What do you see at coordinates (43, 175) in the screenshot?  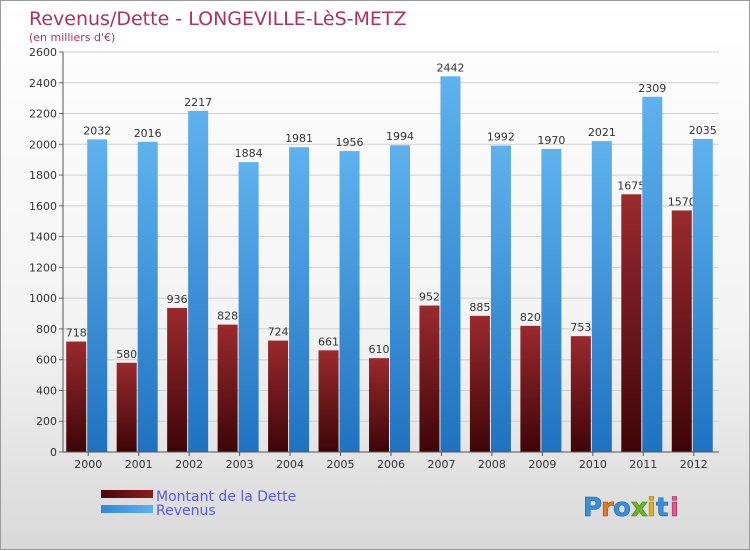 I see `y-tick-label: 1800` at bounding box center [43, 175].